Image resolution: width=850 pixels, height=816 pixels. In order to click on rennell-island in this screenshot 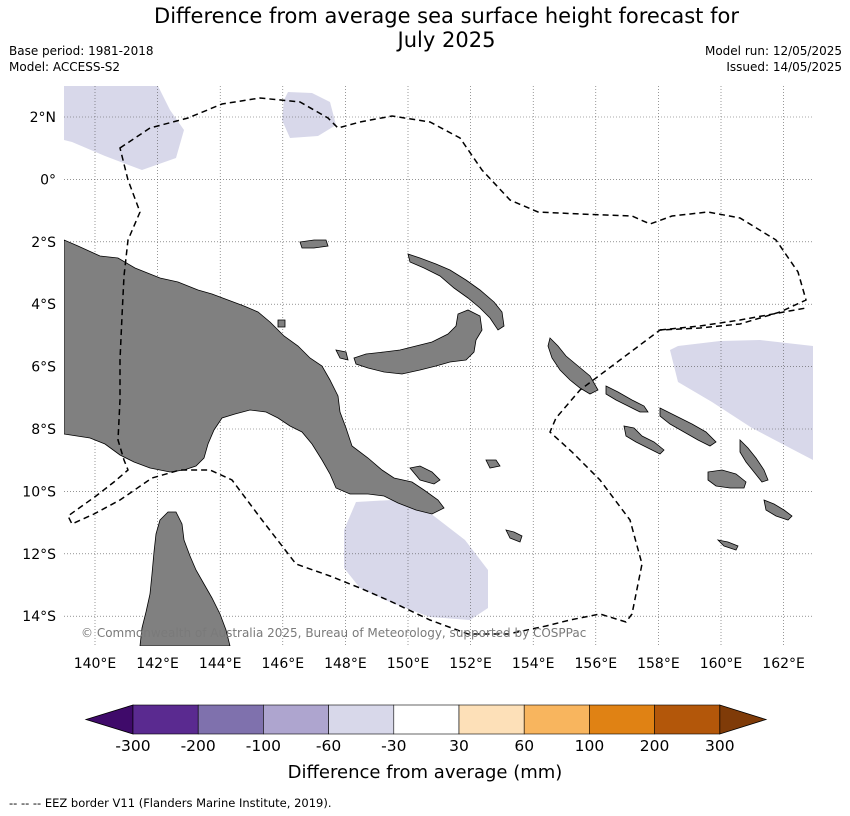, I will do `click(727, 545)`.